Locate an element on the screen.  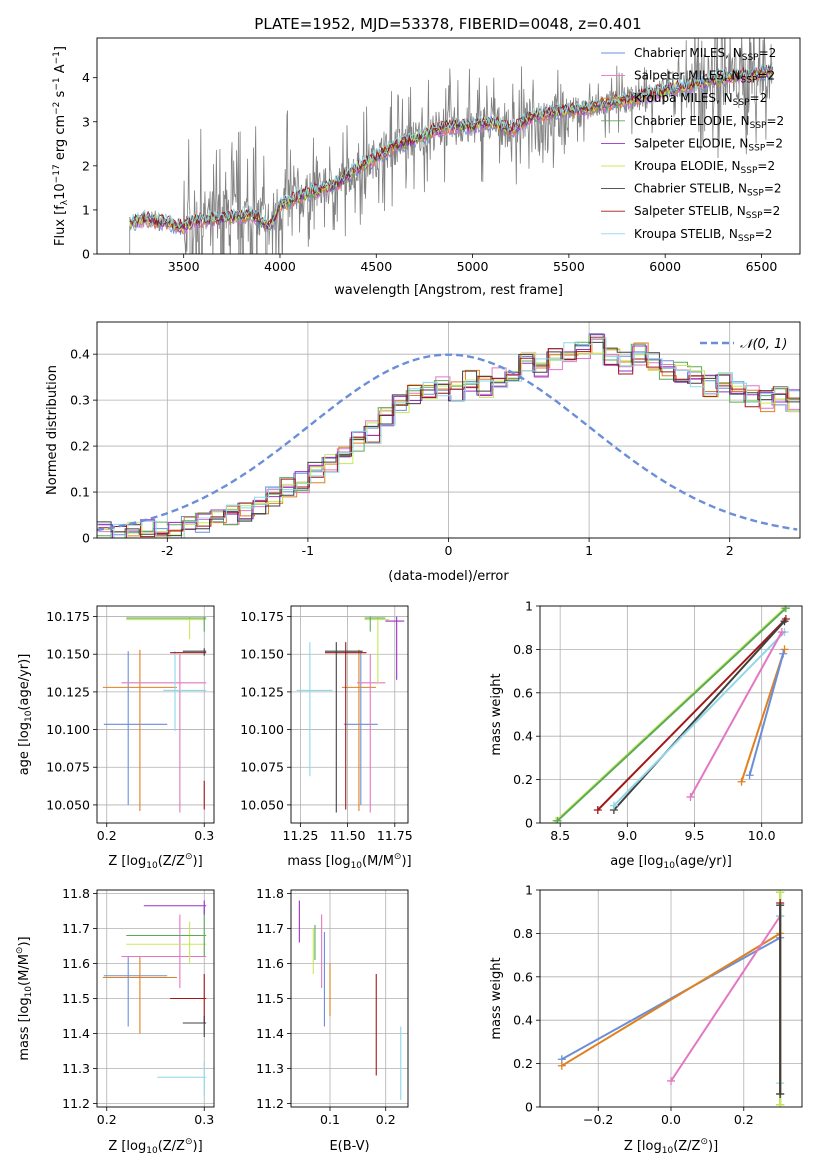
legend-text: Salpeter ELODIE, N is located at coordinates (691, 143).